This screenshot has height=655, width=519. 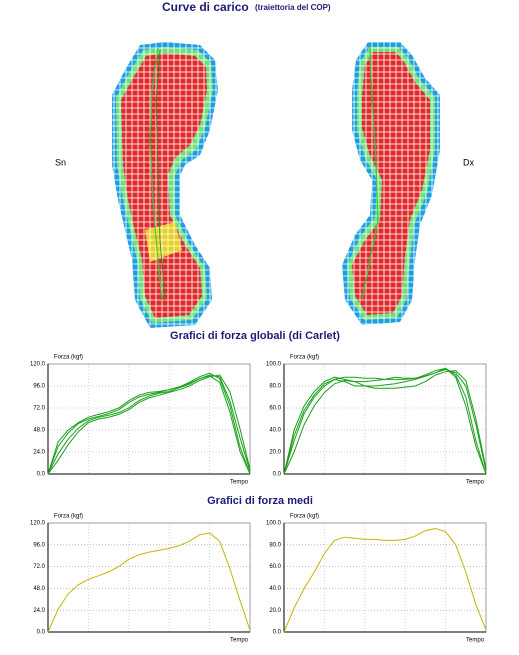 What do you see at coordinates (468, 162) in the screenshot?
I see `right-label: Dx` at bounding box center [468, 162].